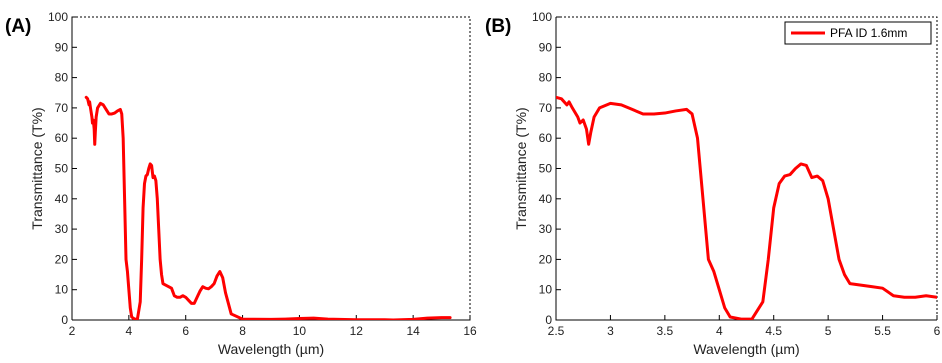 The image size is (942, 363). I want to click on panel-b-label: (B), so click(498, 26).